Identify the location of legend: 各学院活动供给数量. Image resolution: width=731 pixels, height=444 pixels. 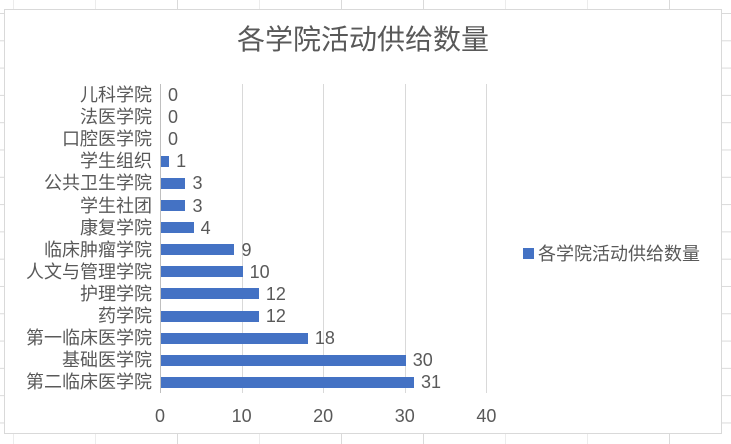
(611, 253).